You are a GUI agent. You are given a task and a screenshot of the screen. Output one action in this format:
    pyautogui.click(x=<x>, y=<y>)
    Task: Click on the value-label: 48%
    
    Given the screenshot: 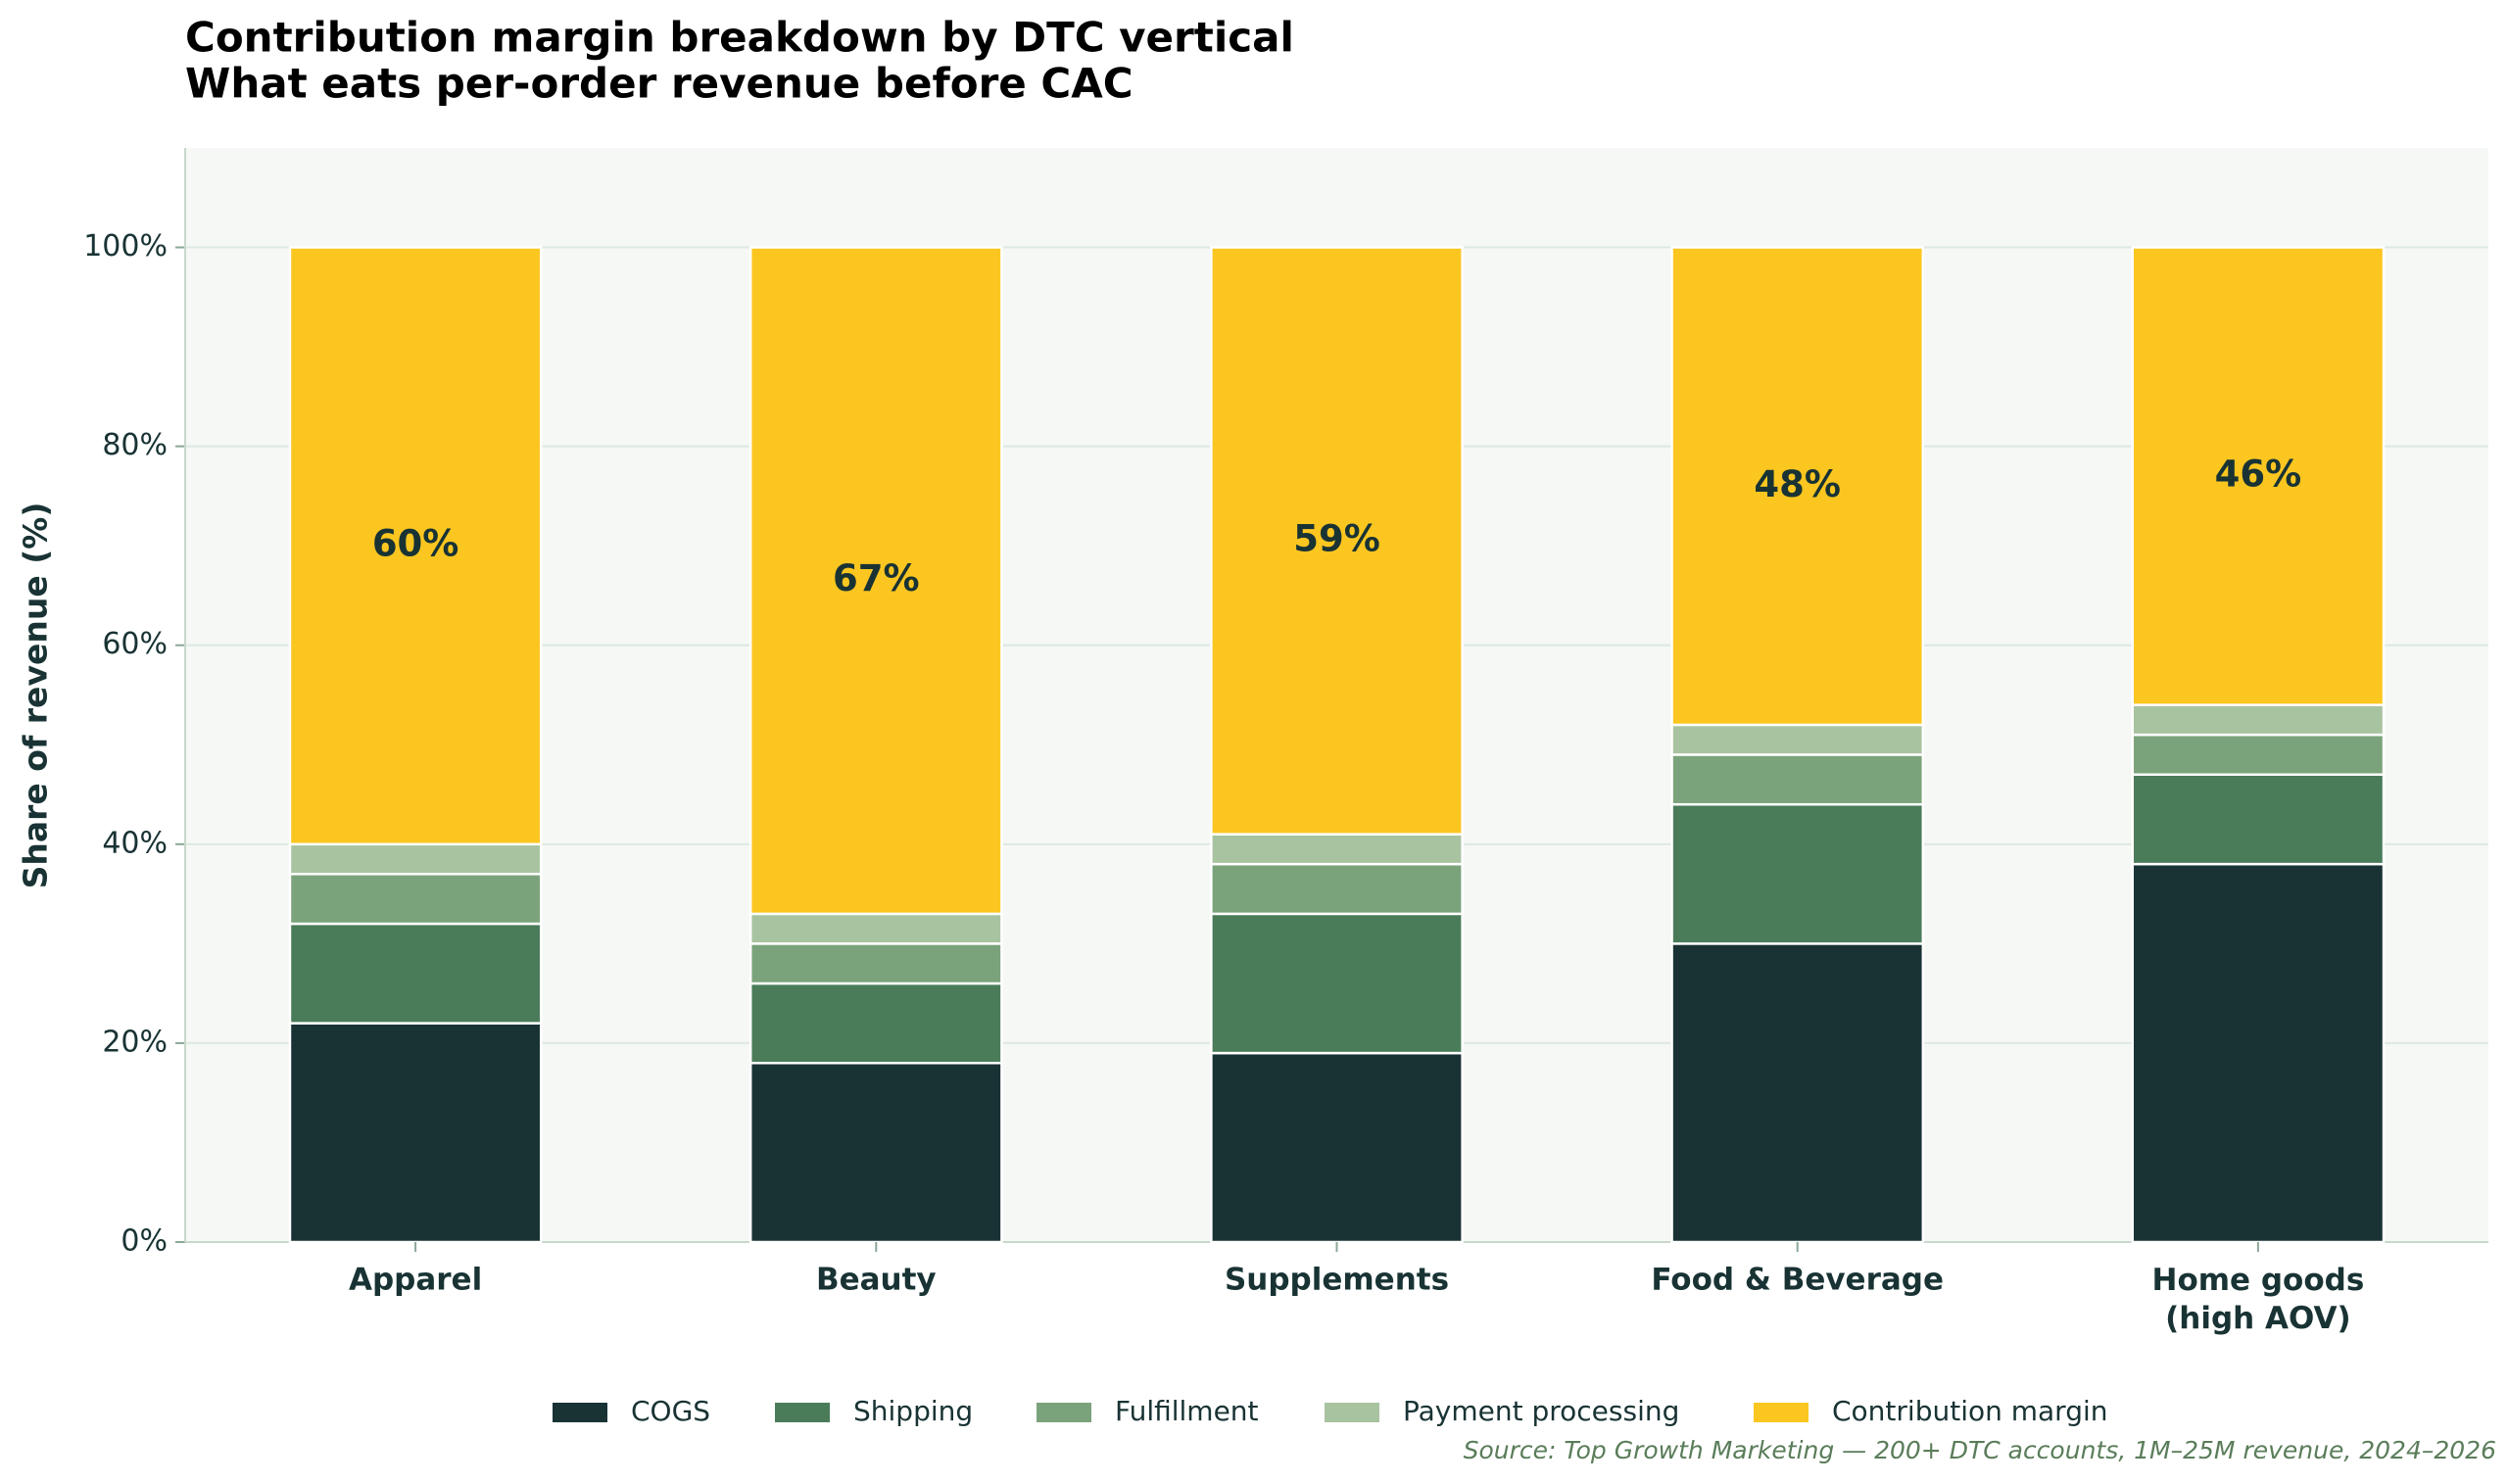 What is the action you would take?
    pyautogui.click(x=1797, y=484)
    